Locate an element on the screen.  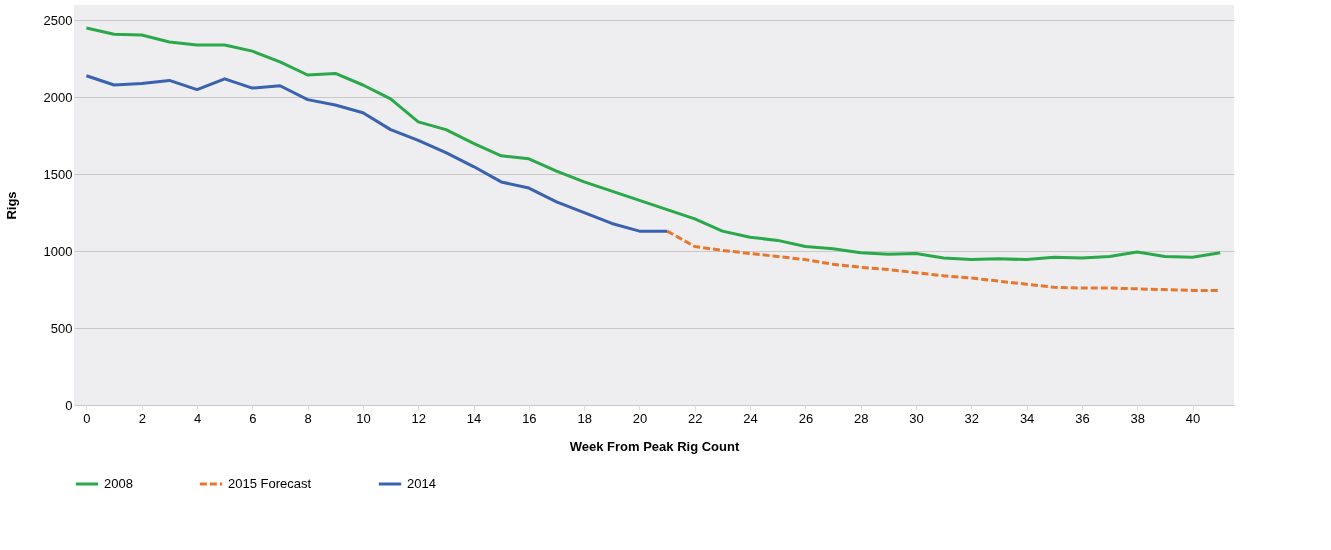
y-tick-label: 2000 is located at coordinates (58, 97).